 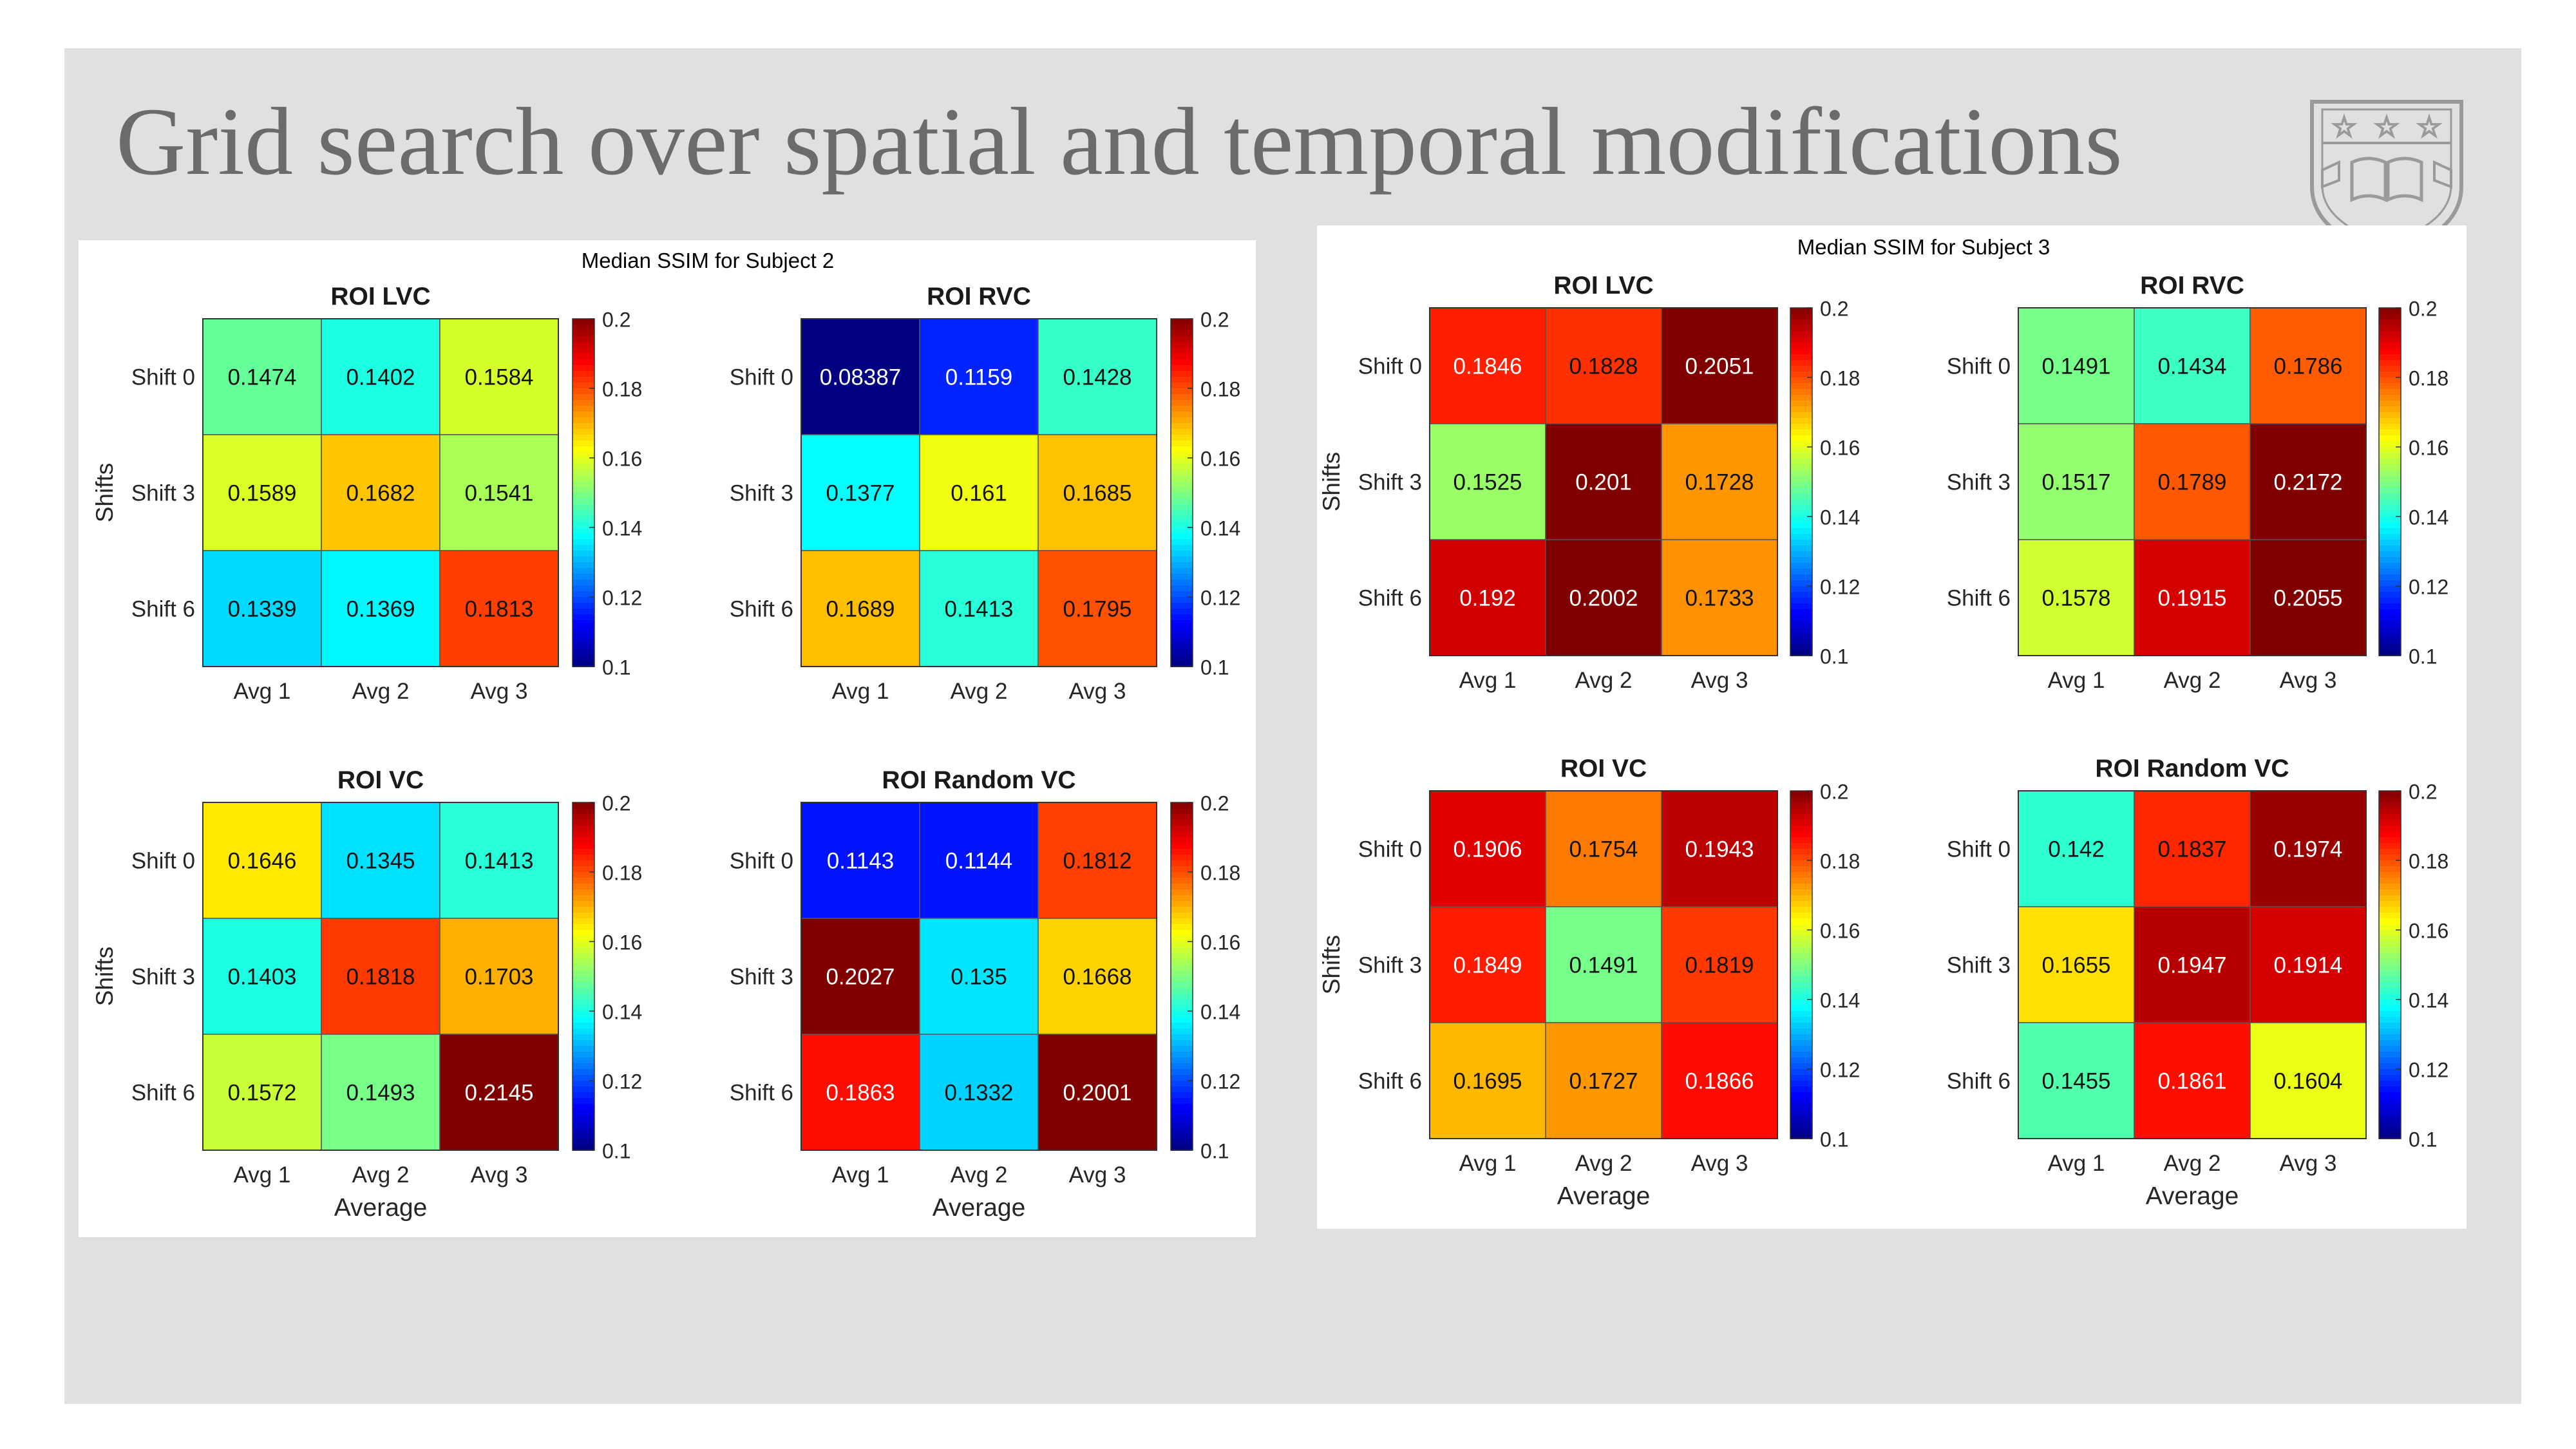 What do you see at coordinates (381, 1175) in the screenshot?
I see `col-tick-label: Avg 2` at bounding box center [381, 1175].